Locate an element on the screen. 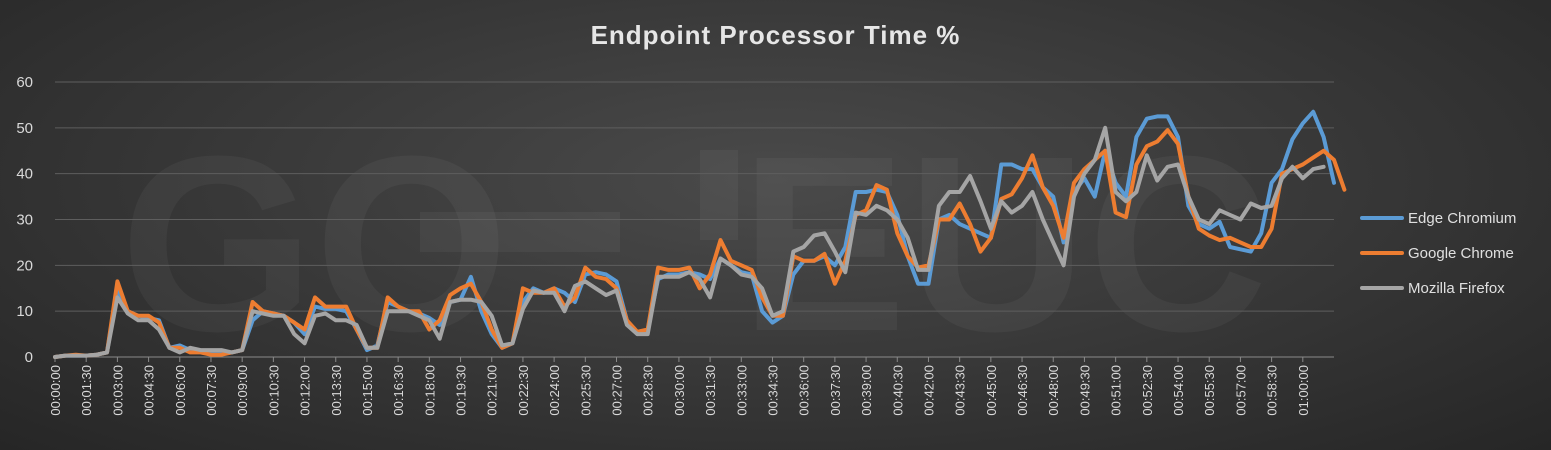 The width and height of the screenshot is (1551, 450). y-tick-label: 50 is located at coordinates (24, 128).